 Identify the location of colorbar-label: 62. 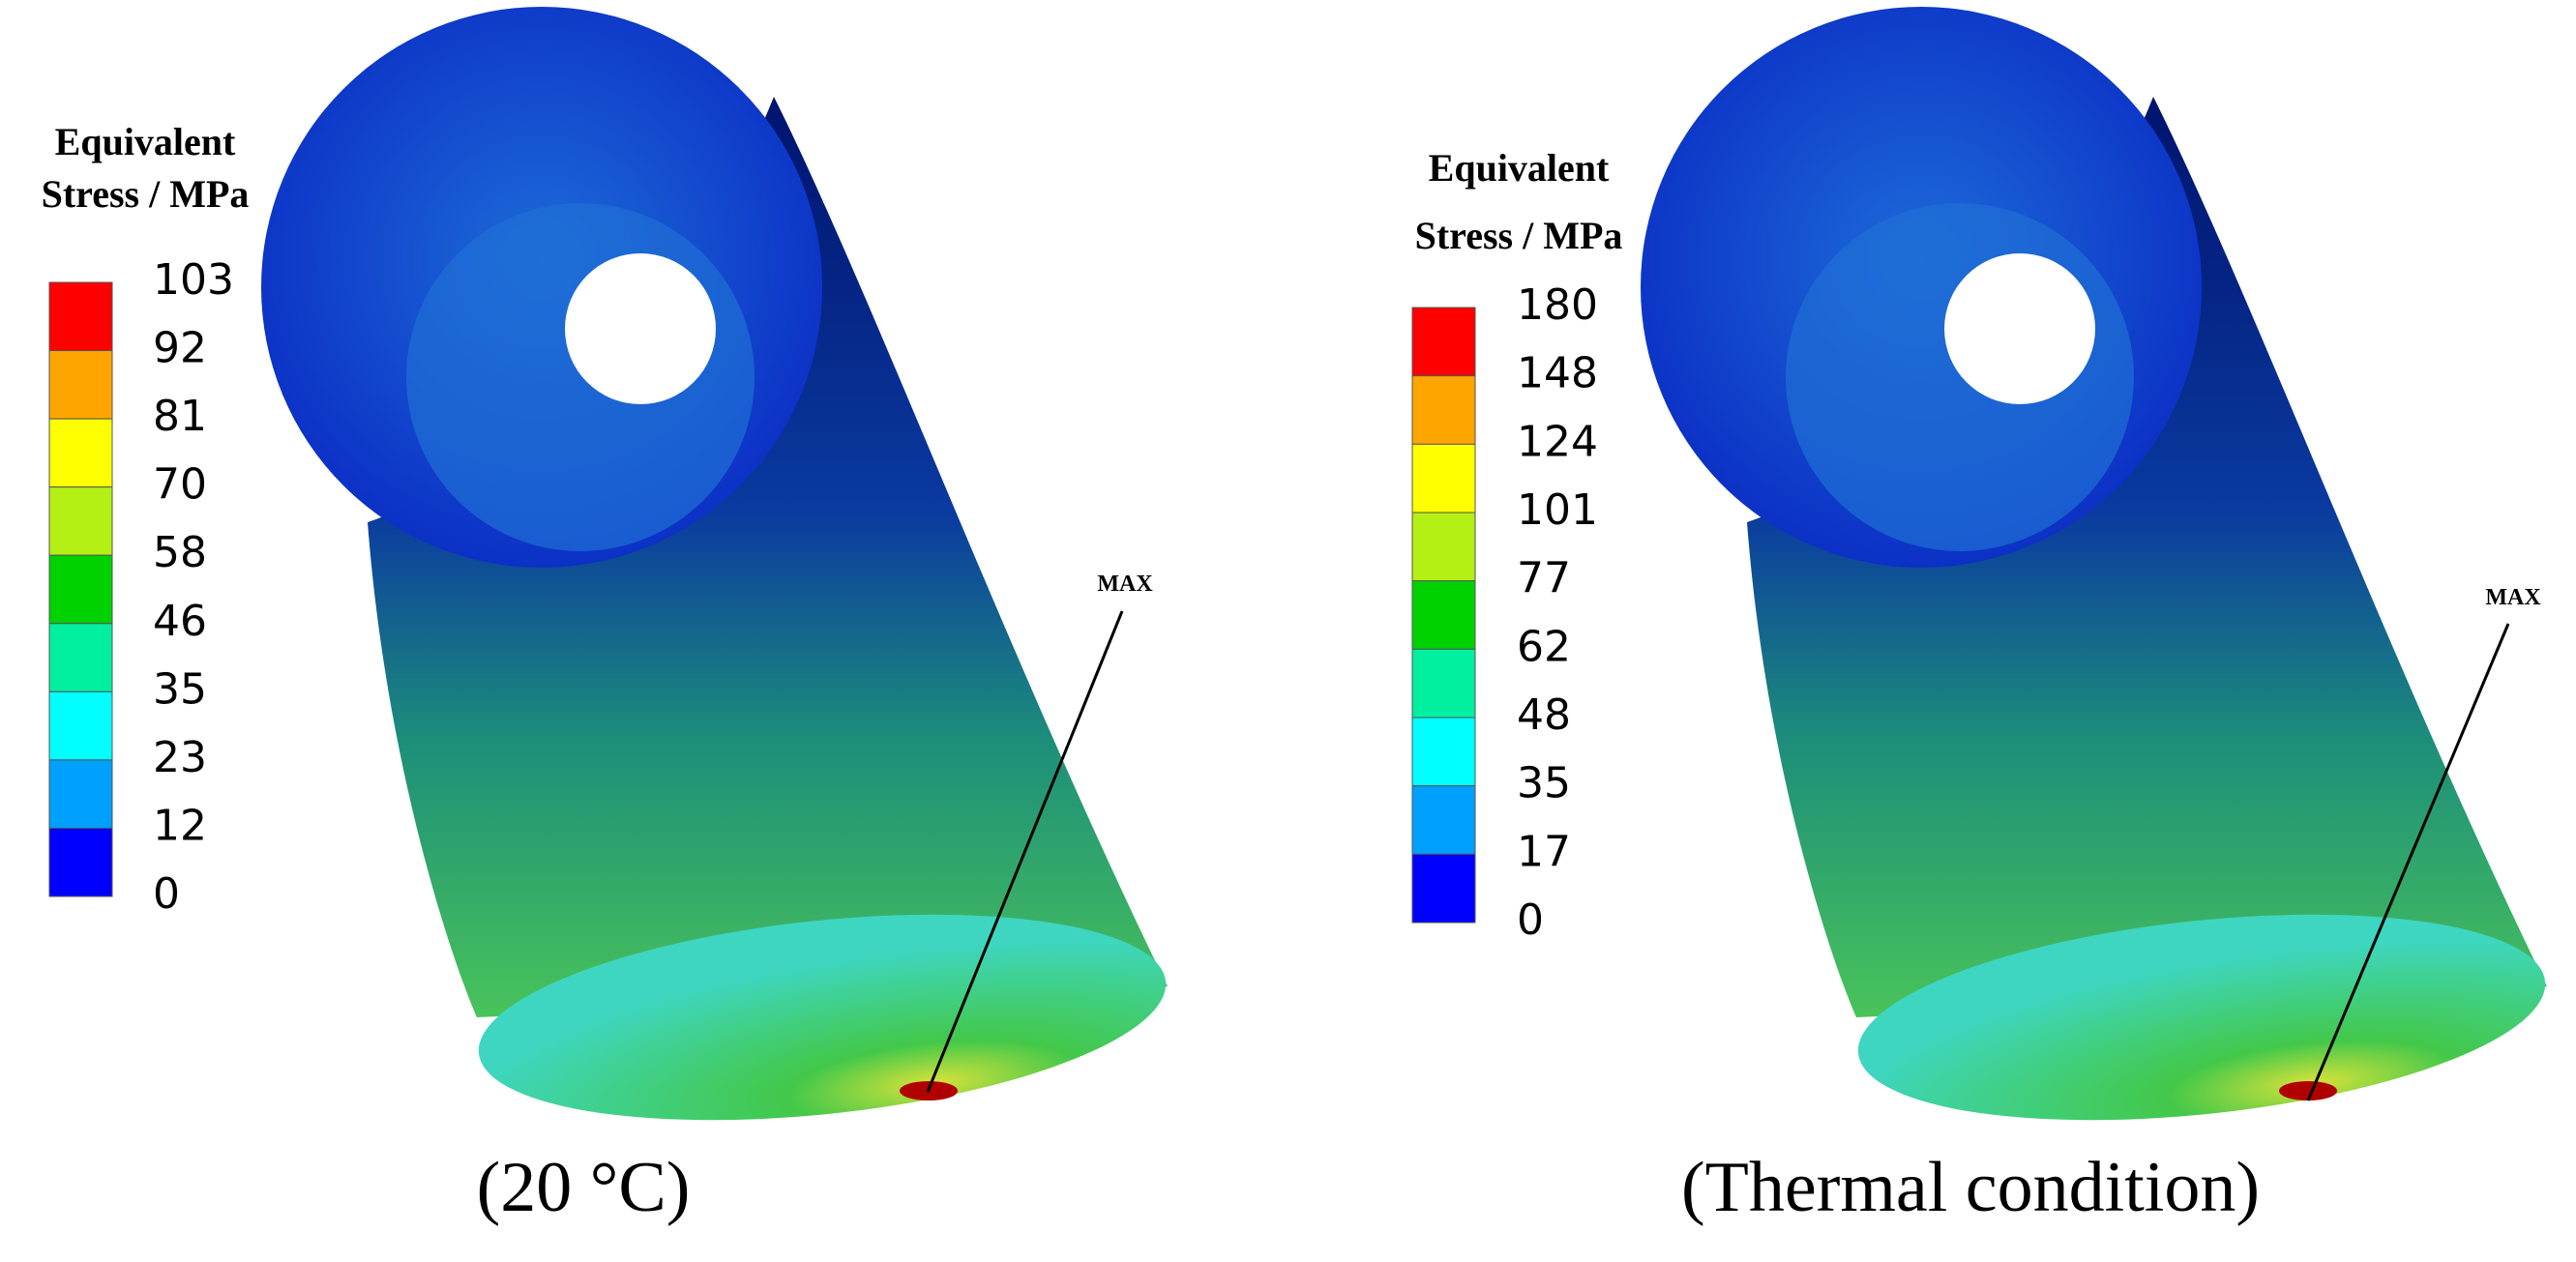
(1544, 646).